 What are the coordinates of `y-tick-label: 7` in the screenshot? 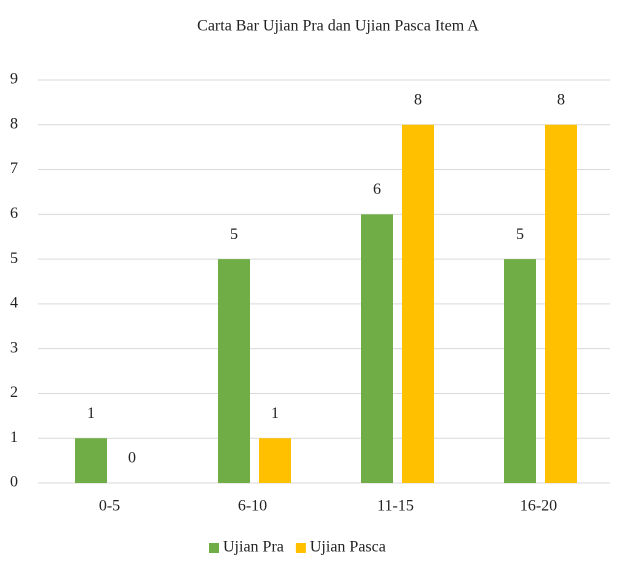 It's located at (14, 168).